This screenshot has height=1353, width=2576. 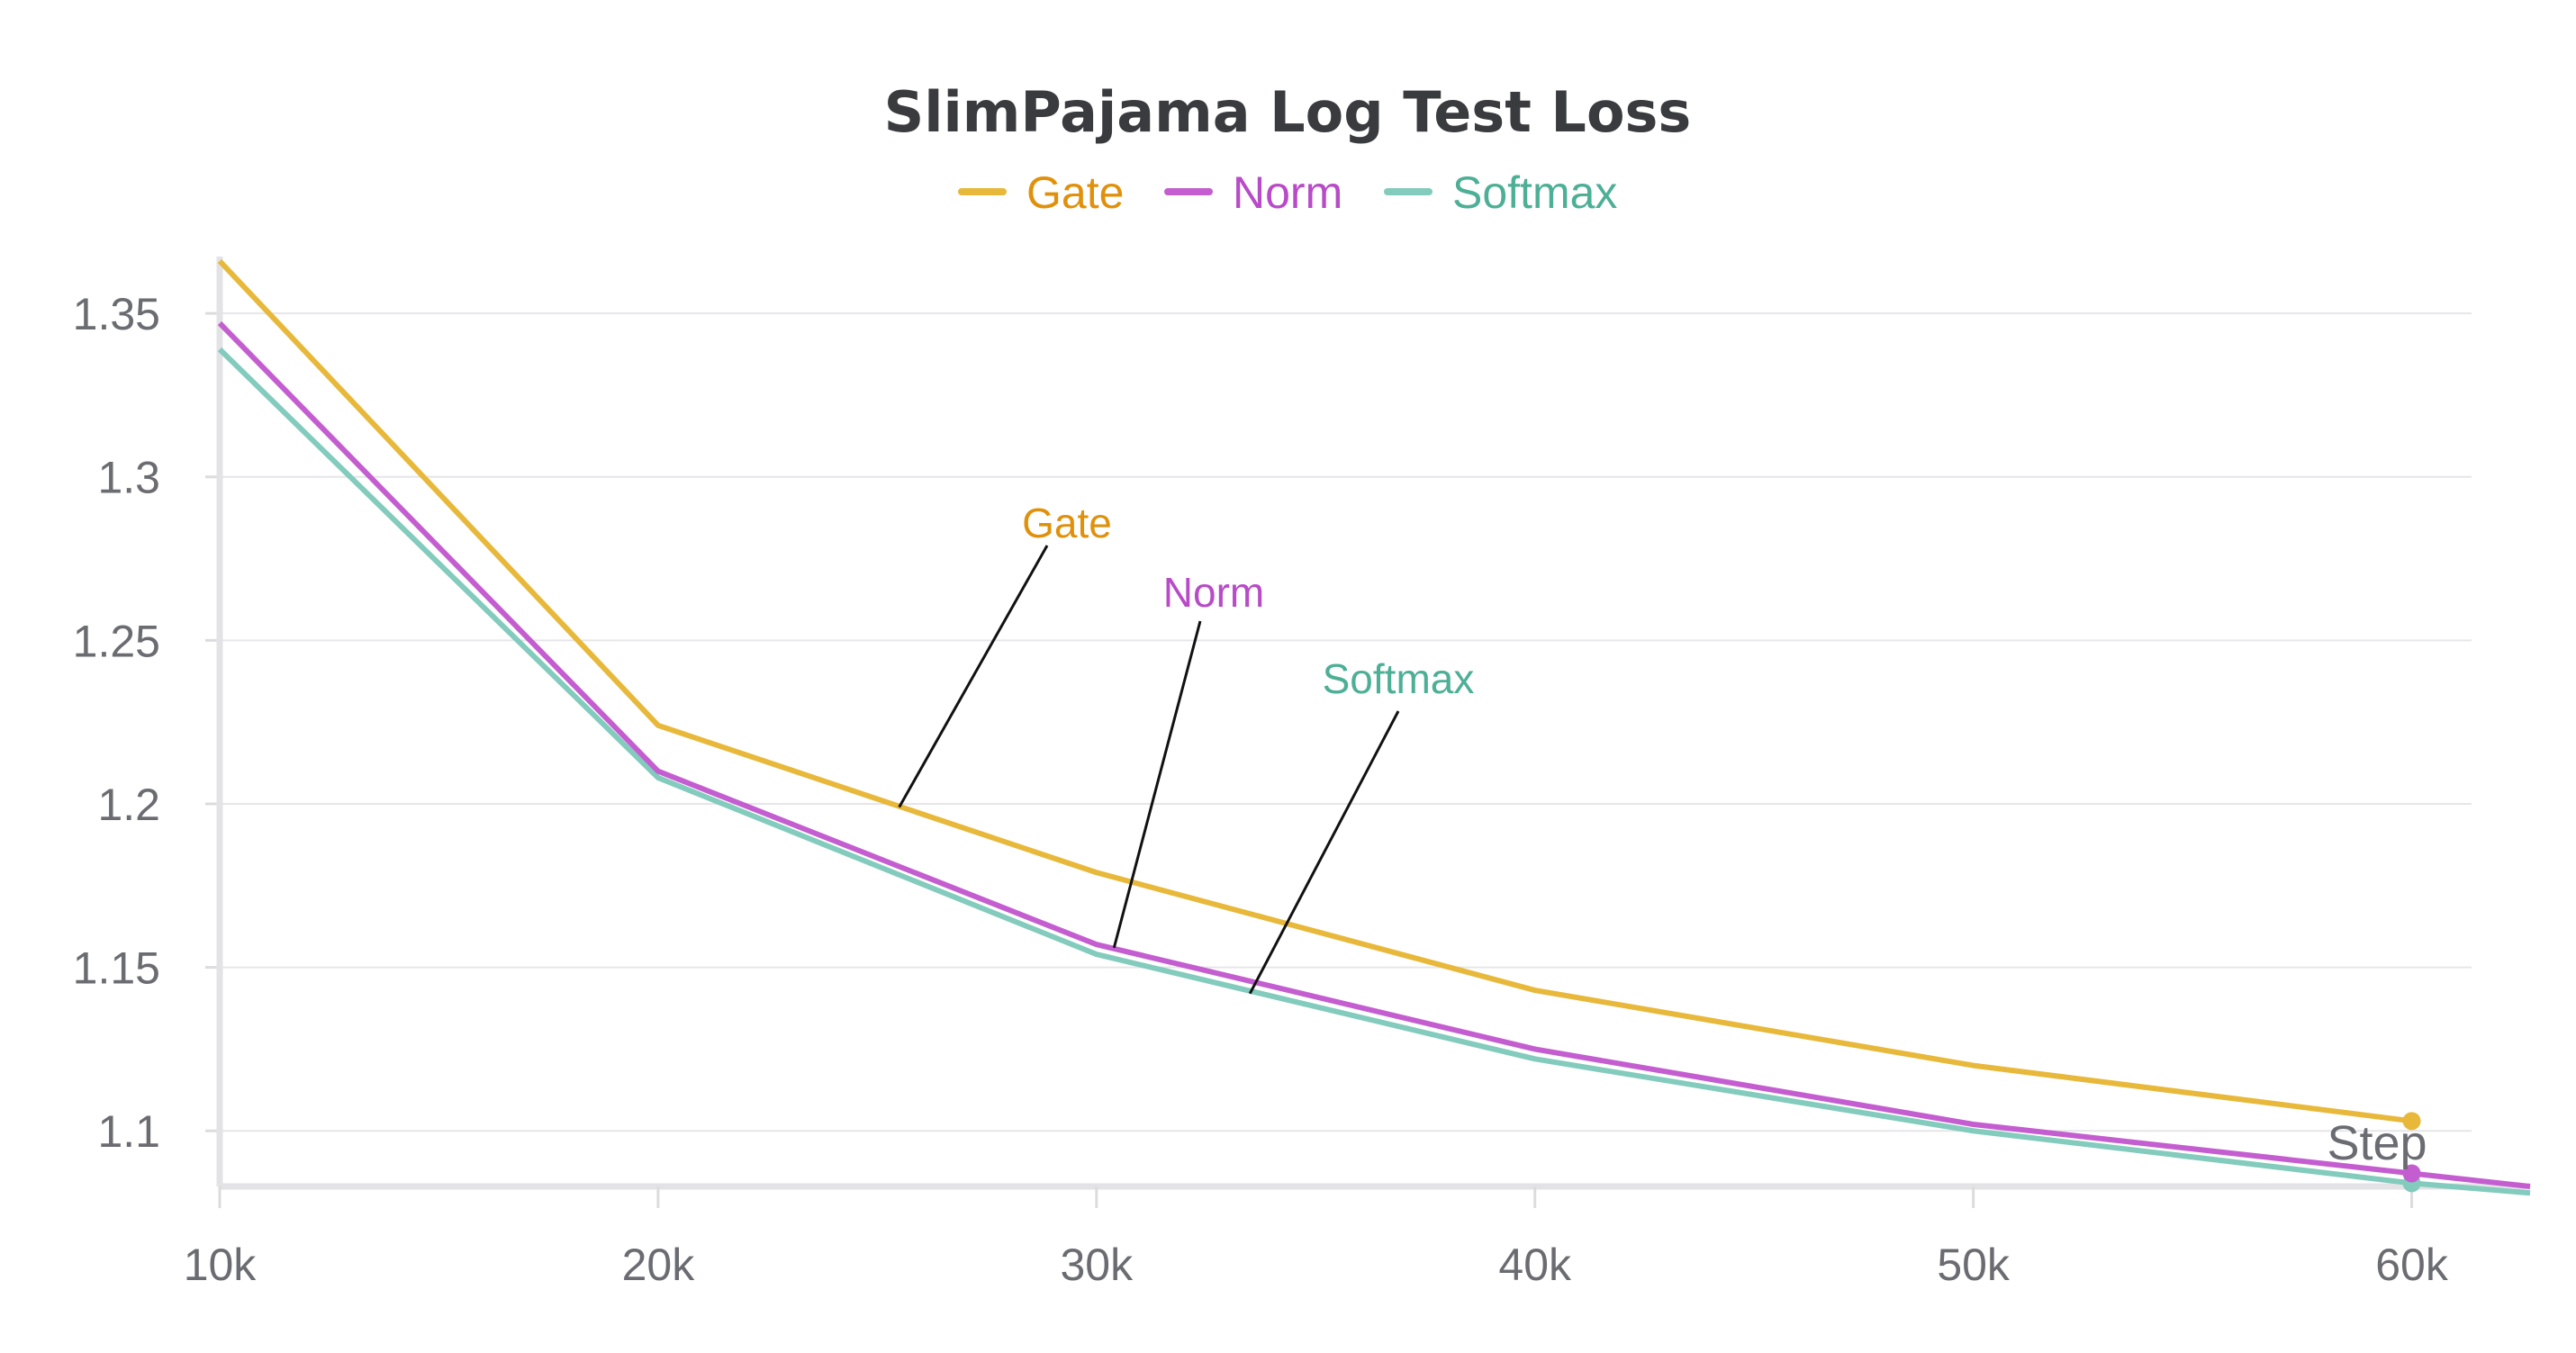 I want to click on x-tick-label: 20k, so click(x=659, y=1265).